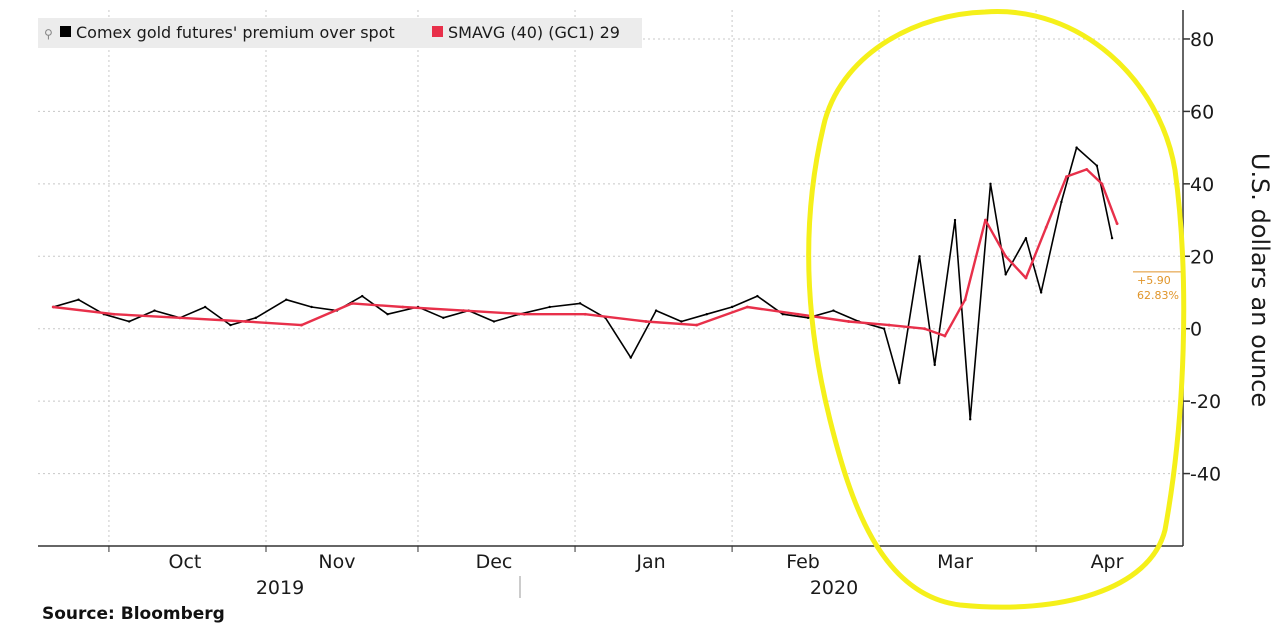 Image resolution: width=1288 pixels, height=640 pixels. What do you see at coordinates (803, 562) in the screenshot?
I see `x-tick-label: Feb` at bounding box center [803, 562].